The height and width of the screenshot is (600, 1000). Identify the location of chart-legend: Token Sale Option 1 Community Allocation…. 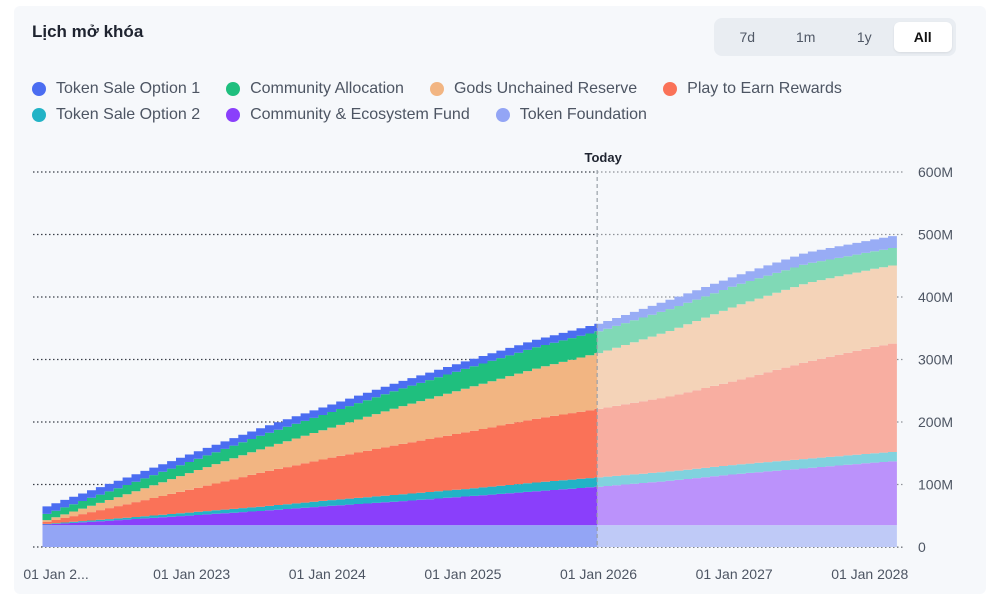
(482, 102).